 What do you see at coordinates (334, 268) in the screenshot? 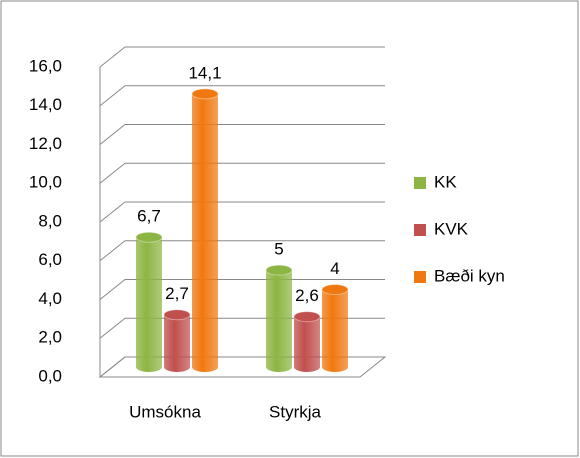
I see `value-label: 4` at bounding box center [334, 268].